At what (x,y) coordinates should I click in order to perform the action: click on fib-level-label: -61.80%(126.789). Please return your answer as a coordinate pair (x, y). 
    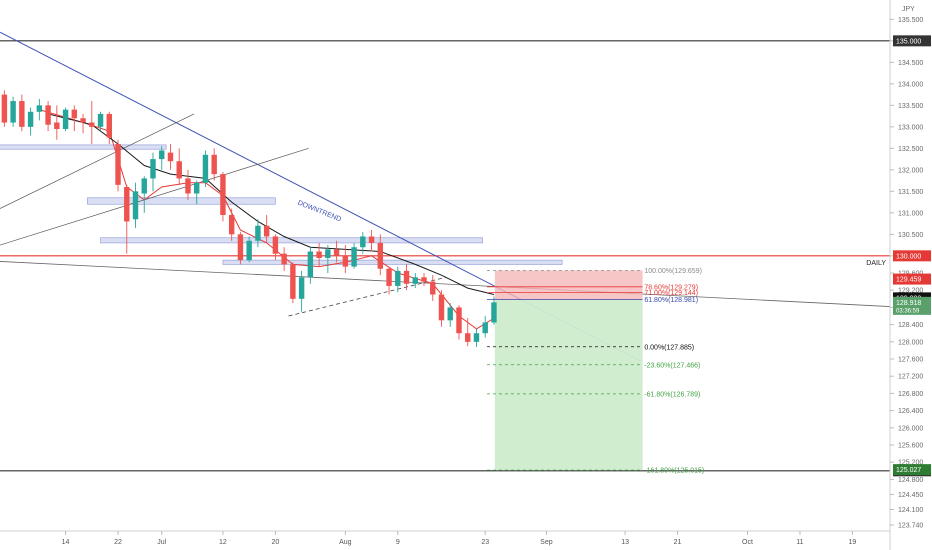
    Looking at the image, I should click on (672, 394).